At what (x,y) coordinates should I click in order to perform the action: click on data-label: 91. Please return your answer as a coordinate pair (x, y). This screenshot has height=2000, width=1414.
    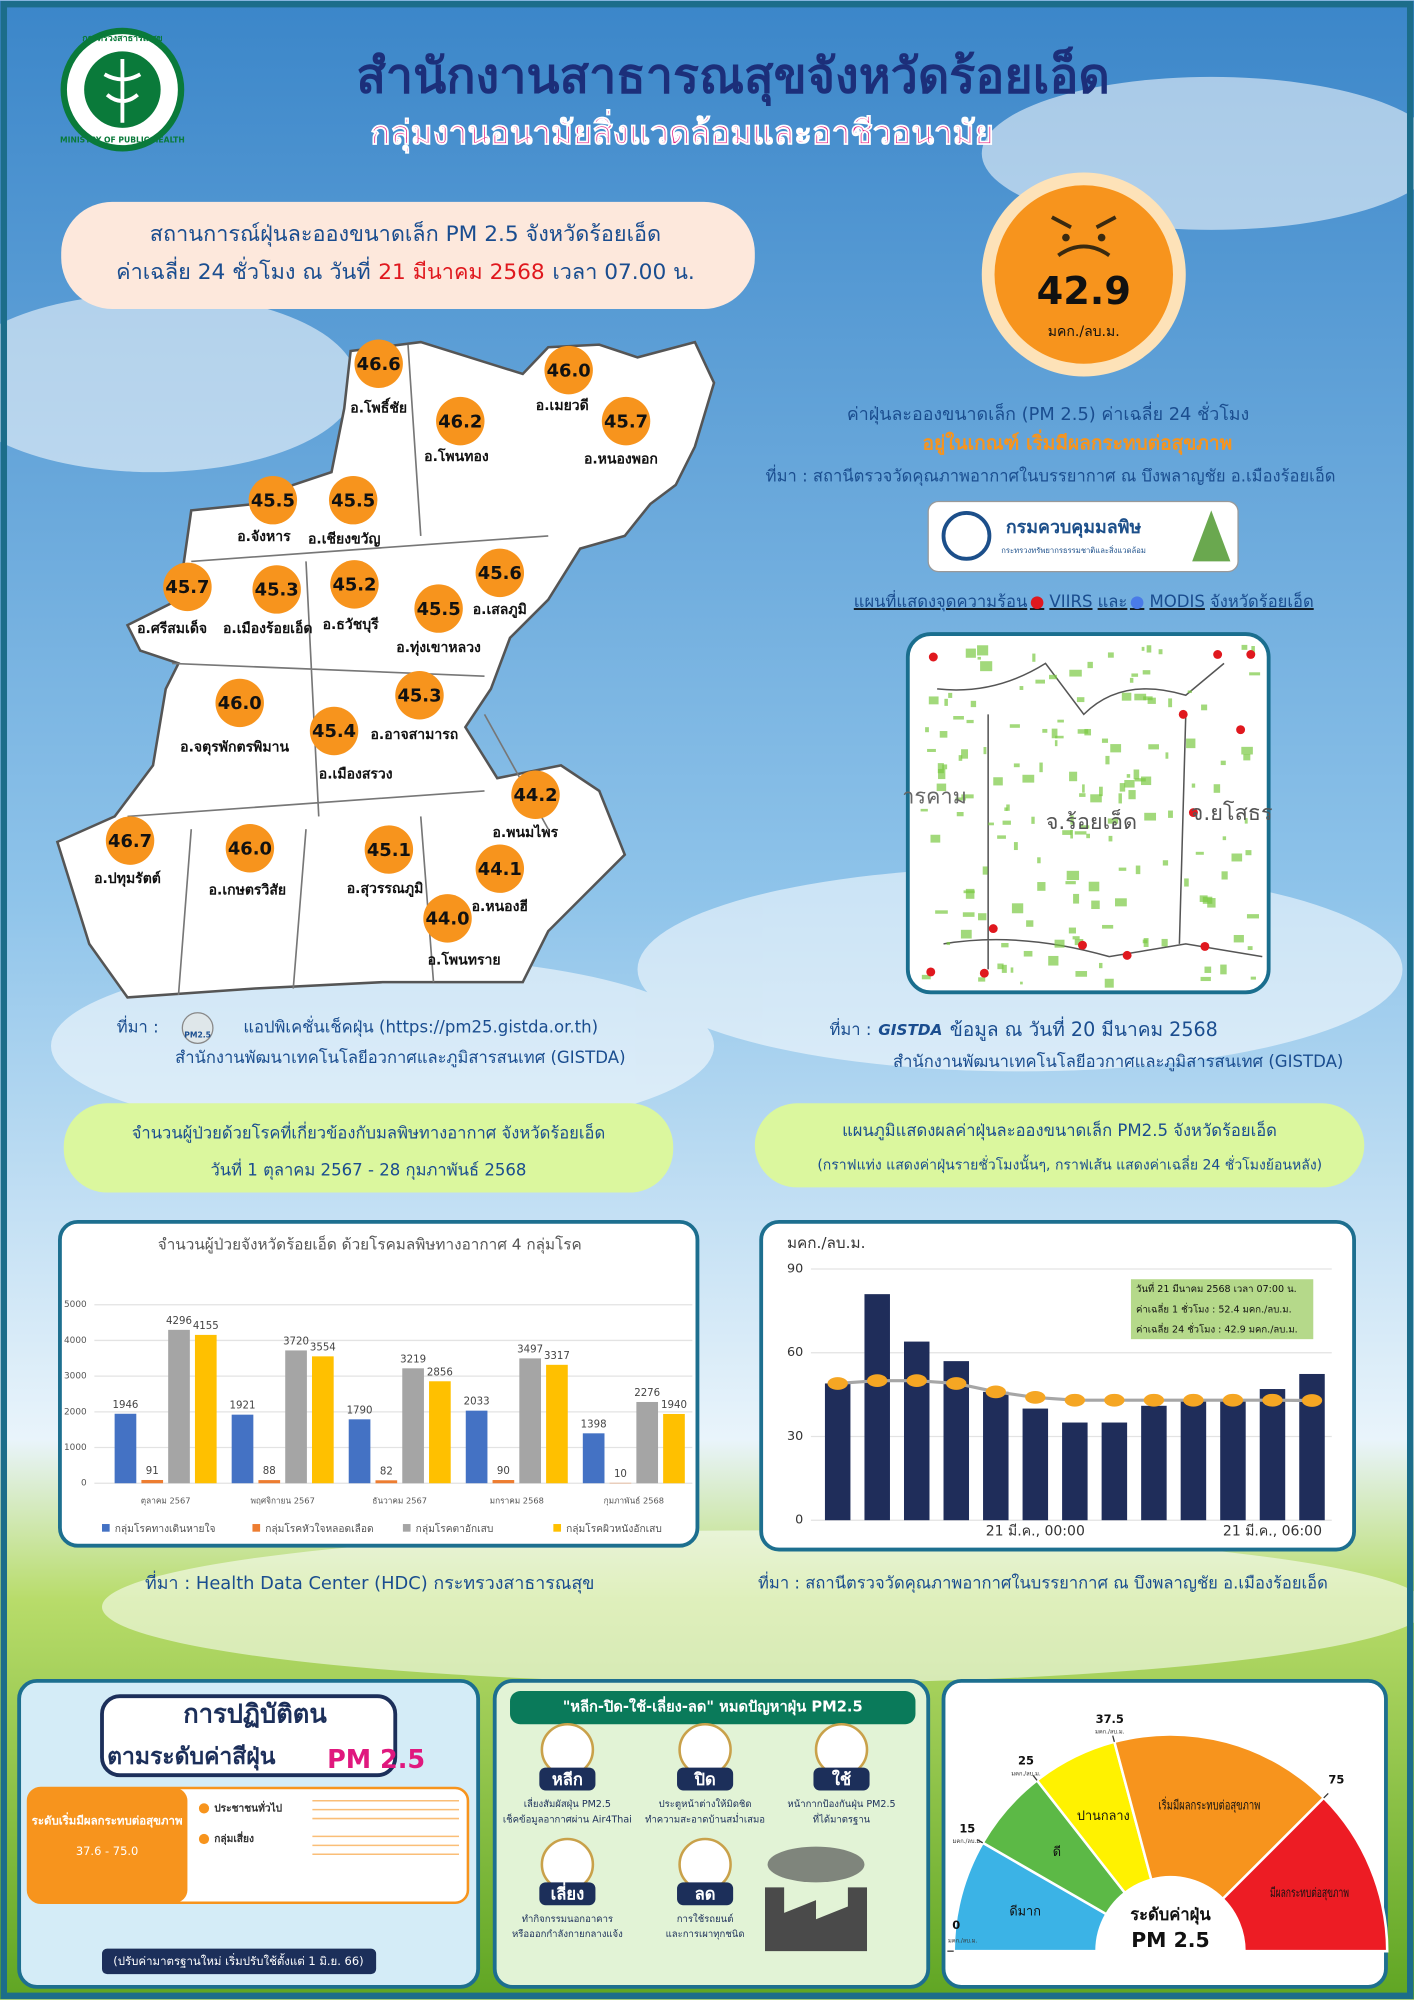
    Looking at the image, I should click on (152, 1471).